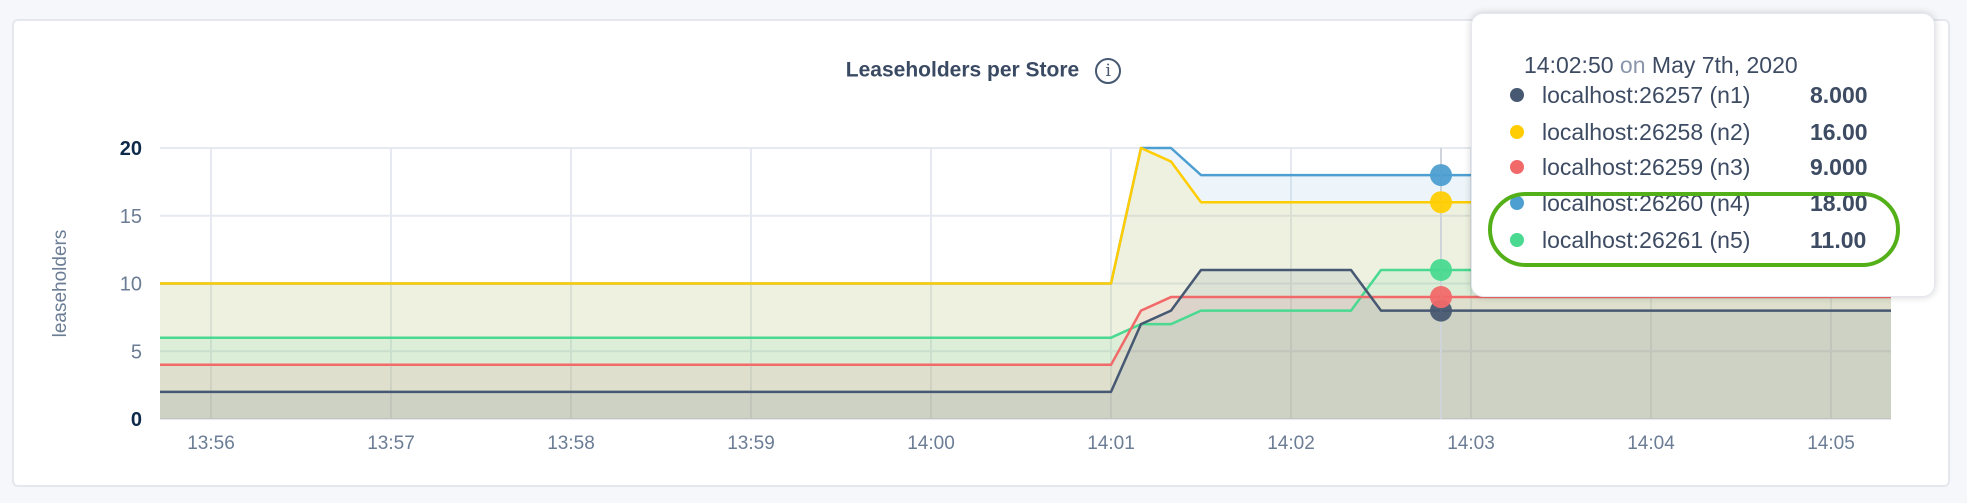 Image resolution: width=1967 pixels, height=503 pixels. Describe the element at coordinates (136, 420) in the screenshot. I see `y-tick-label: 0` at that location.